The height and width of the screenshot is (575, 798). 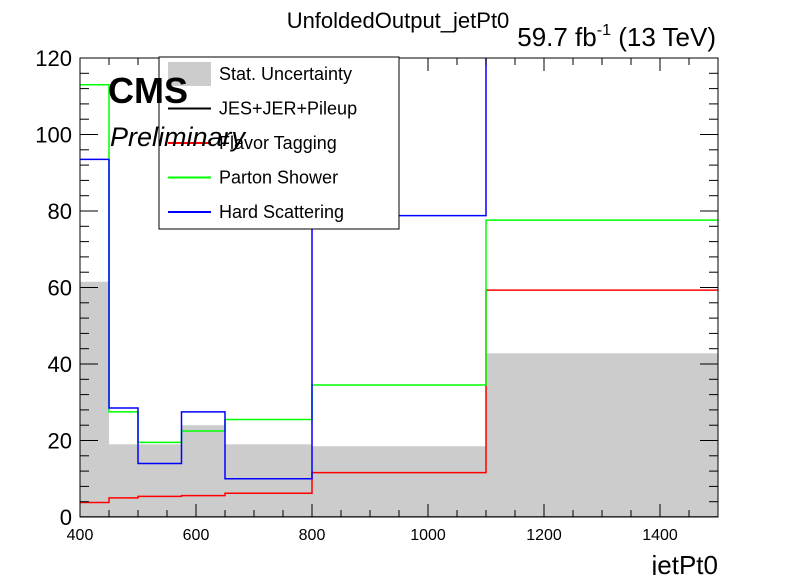 I want to click on y-tick-label: 100, so click(x=53, y=135).